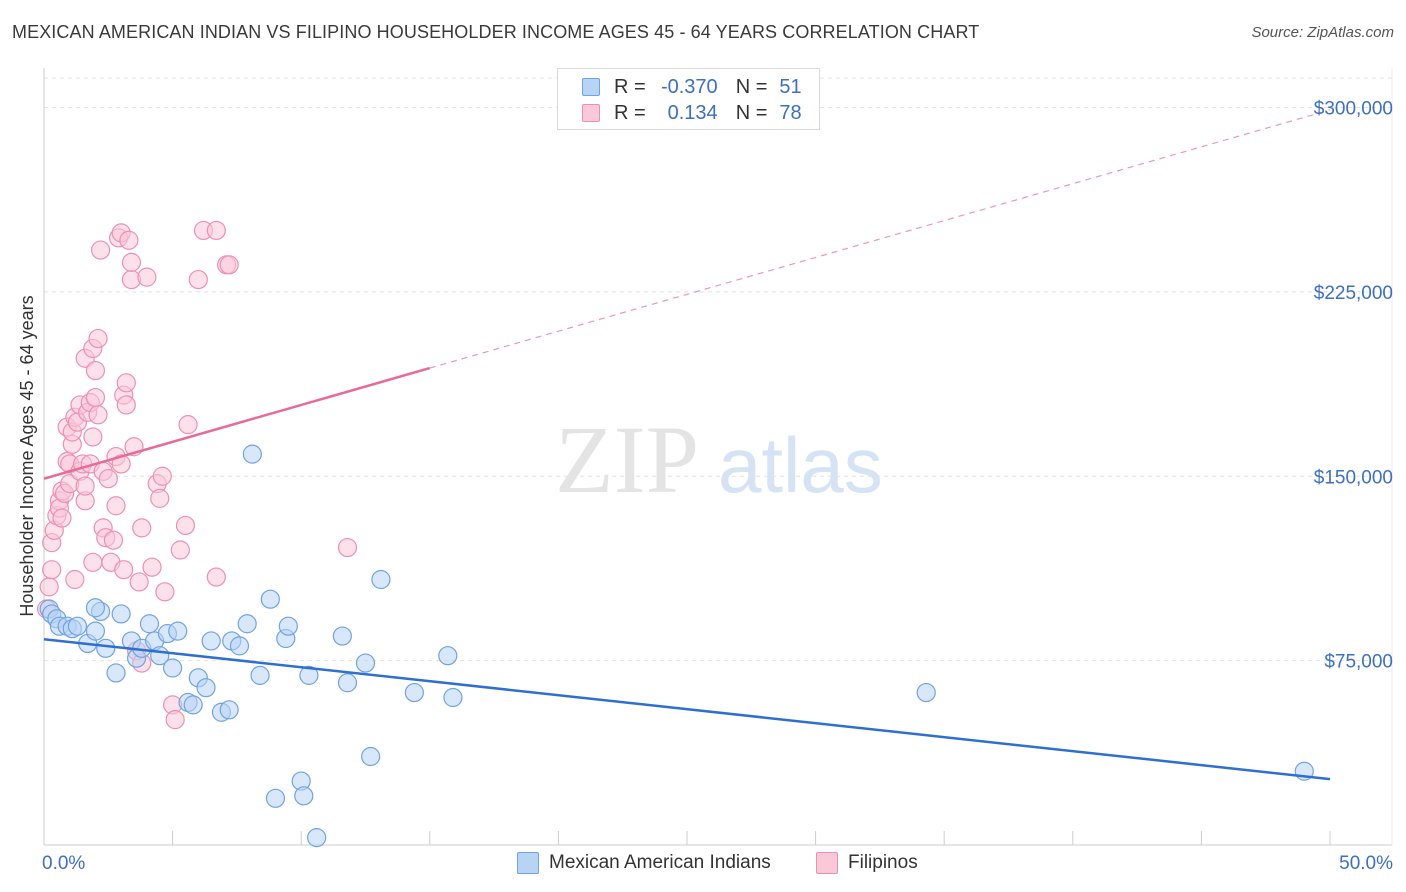 The height and width of the screenshot is (892, 1406). What do you see at coordinates (790, 86) in the screenshot?
I see `legend-n-value: 51` at bounding box center [790, 86].